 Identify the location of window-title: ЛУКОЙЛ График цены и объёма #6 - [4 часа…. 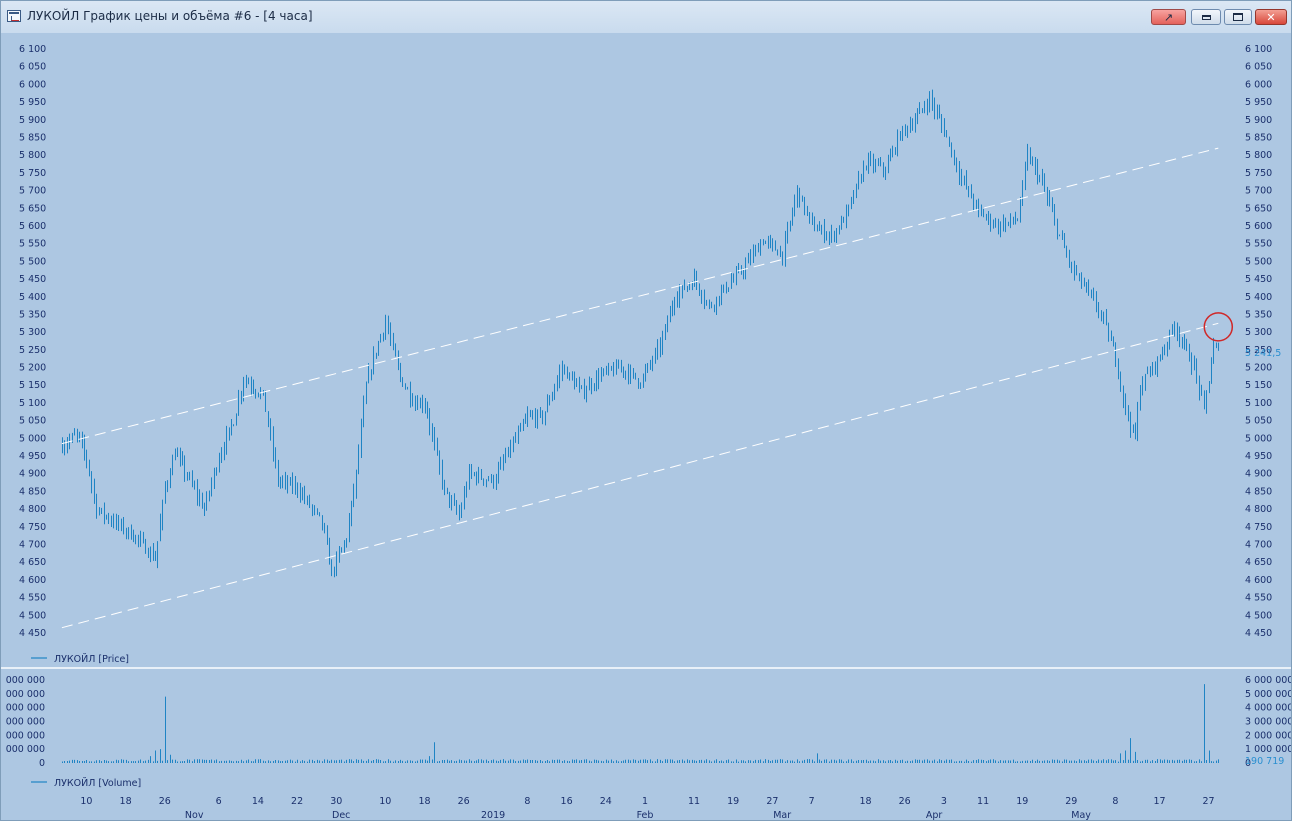
(170, 16).